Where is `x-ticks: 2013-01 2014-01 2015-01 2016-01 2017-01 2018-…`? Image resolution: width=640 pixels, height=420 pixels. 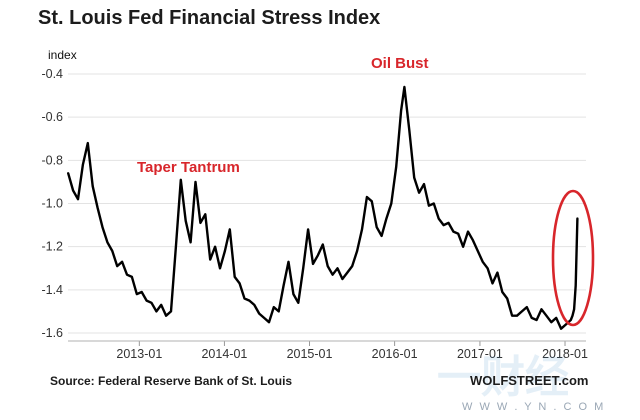 x-ticks: 2013-01 2014-01 2015-01 2016-01 2017-01 2018-… is located at coordinates (352, 351).